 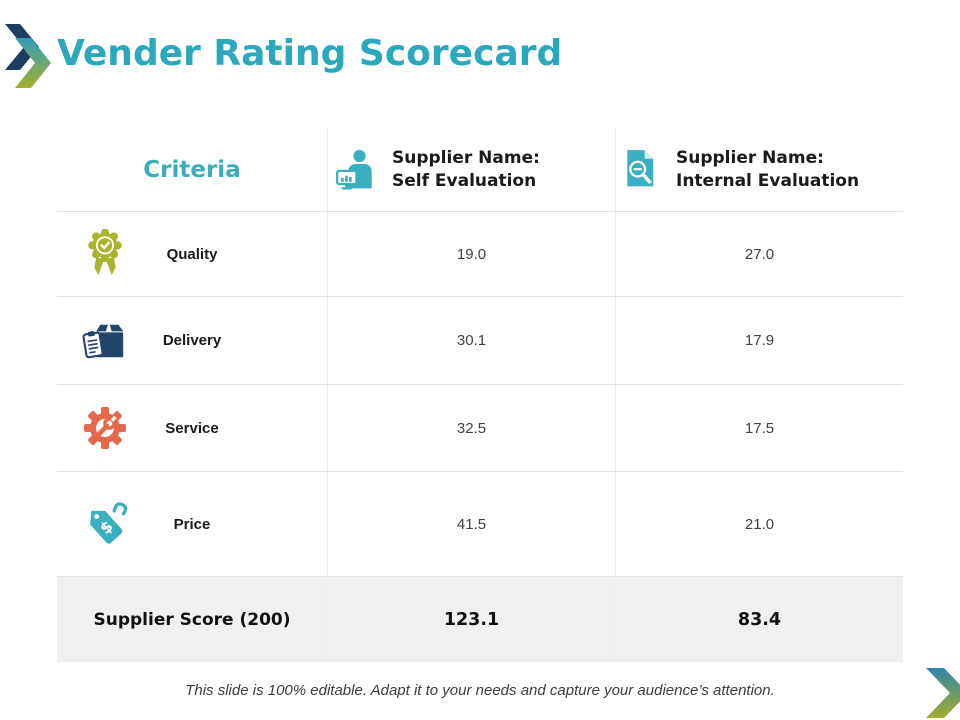 What do you see at coordinates (105, 253) in the screenshot?
I see `award-badge-icon` at bounding box center [105, 253].